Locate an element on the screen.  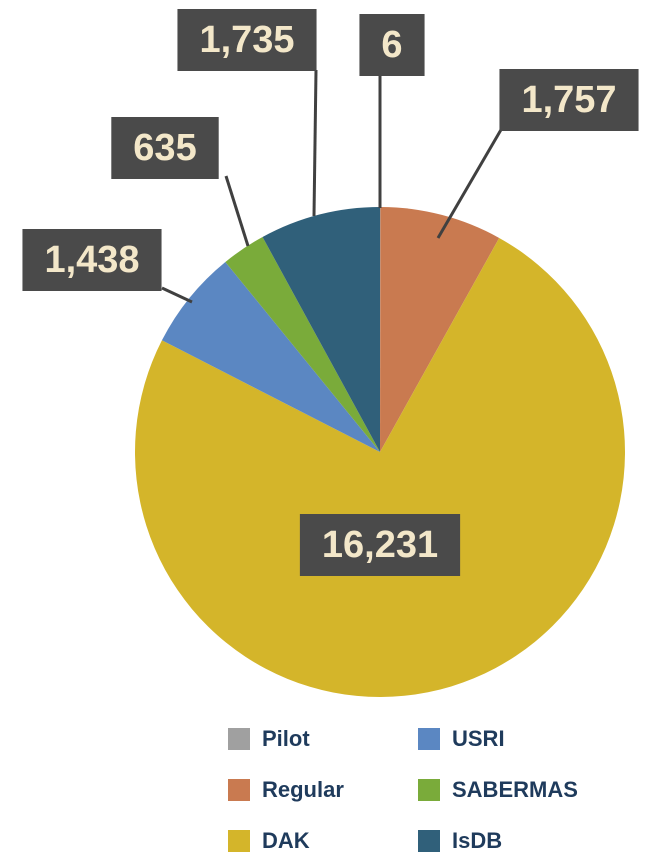
value-label: 1,735 is located at coordinates (246, 40).